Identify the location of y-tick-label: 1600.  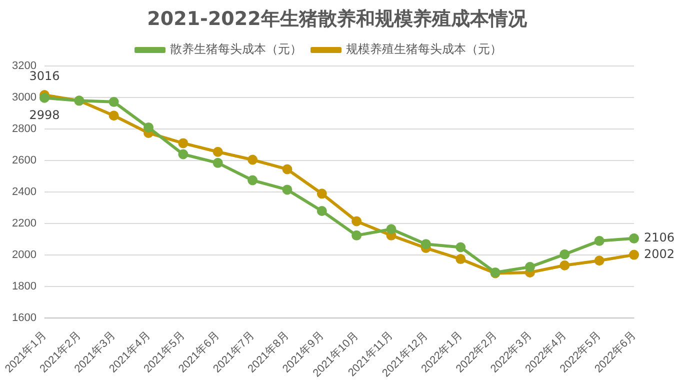
(24, 318).